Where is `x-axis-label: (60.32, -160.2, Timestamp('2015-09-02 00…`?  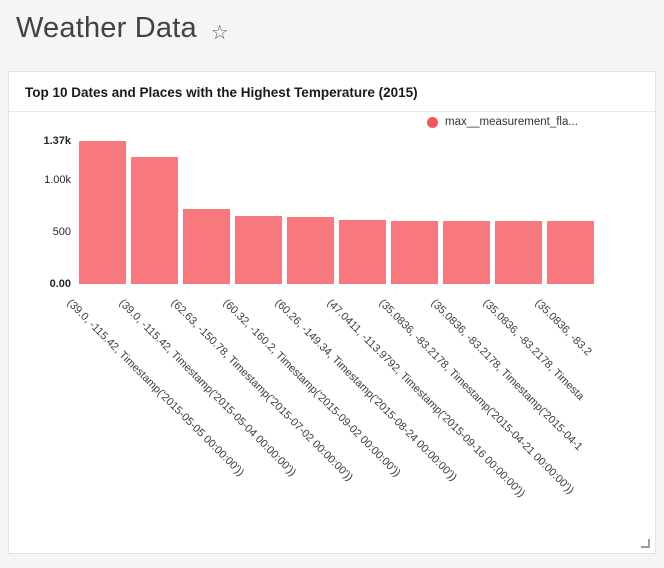 x-axis-label: (60.32, -160.2, Timestamp('2015-09-02 00… is located at coordinates (311, 388).